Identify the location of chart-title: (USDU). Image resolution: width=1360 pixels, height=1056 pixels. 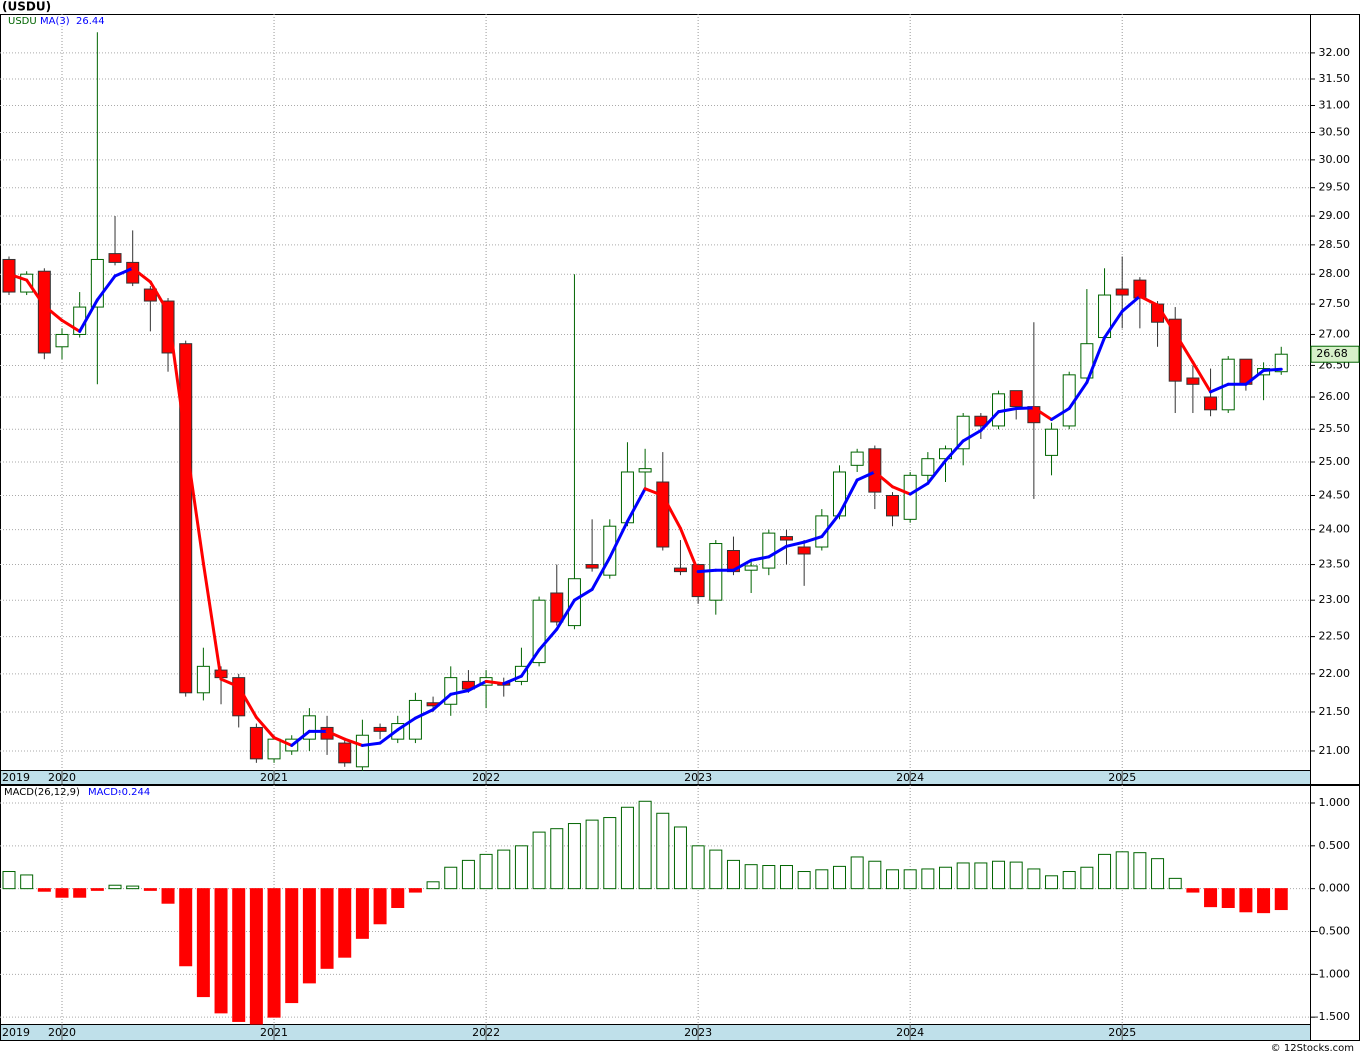
(26, 7).